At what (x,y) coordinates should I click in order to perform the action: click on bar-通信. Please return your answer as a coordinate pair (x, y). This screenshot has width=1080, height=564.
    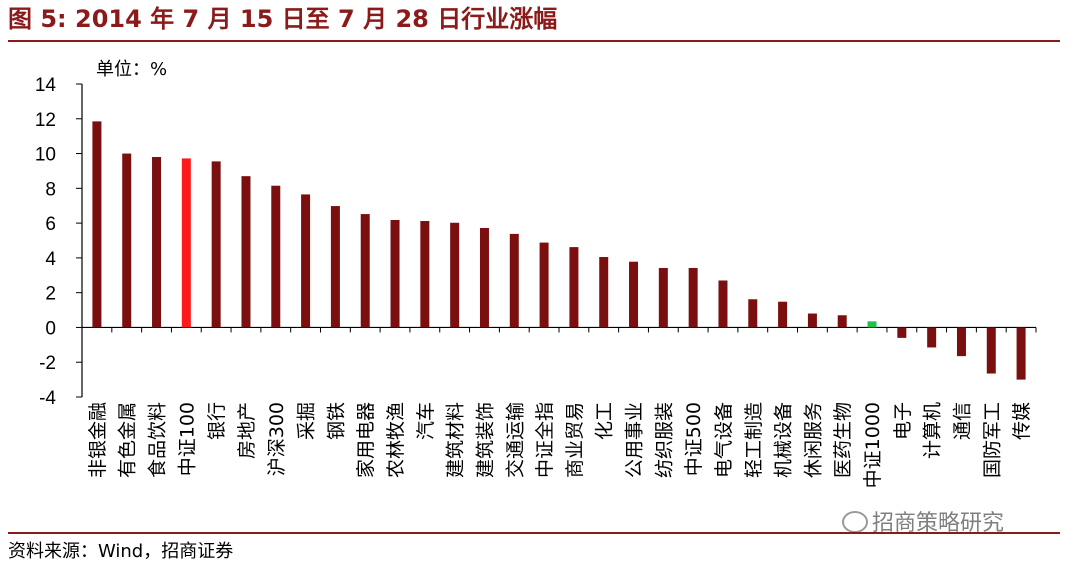
    Looking at the image, I should click on (961, 342).